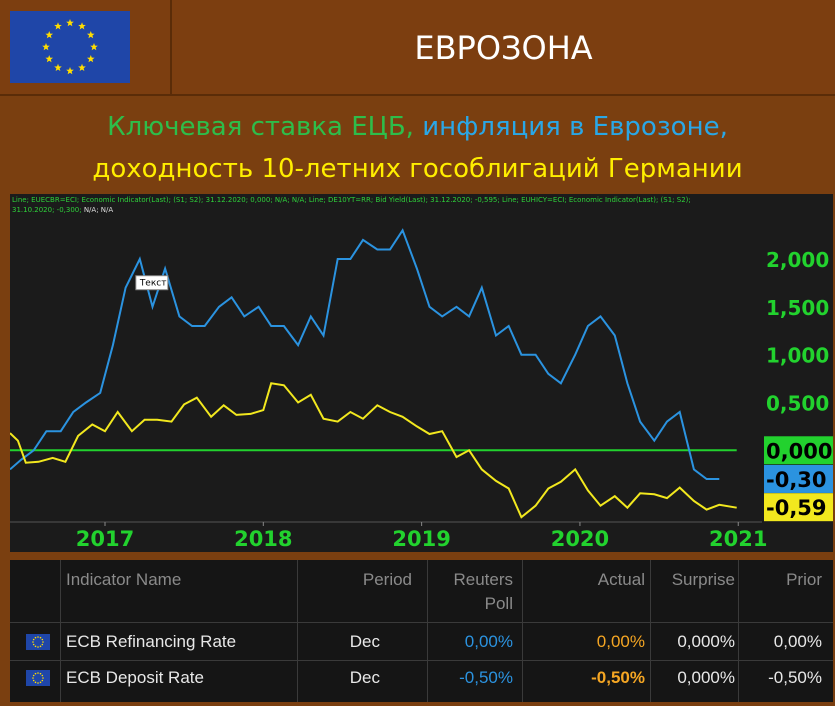 This screenshot has width=835, height=706. I want to click on current-value-label-bund: -0,59, so click(796, 508).